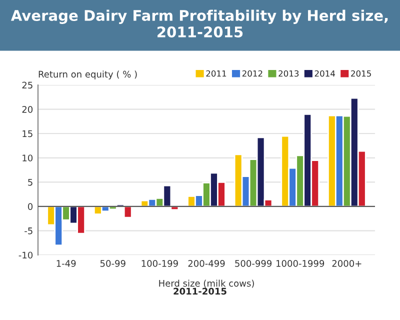  Describe the element at coordinates (87, 75) in the screenshot. I see `y-axis-title: Return on equity ( % )` at that location.